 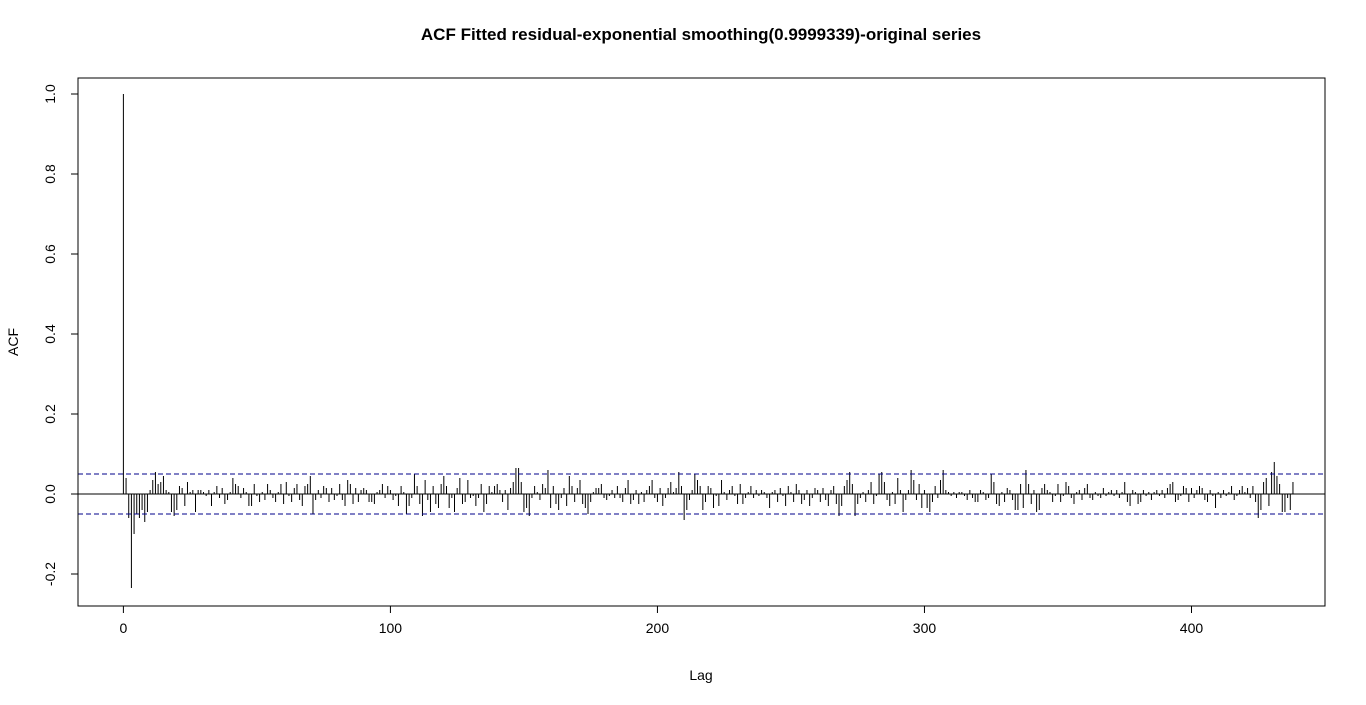 I want to click on x-axis: 0 100 200 300 400, so click(x=661, y=620).